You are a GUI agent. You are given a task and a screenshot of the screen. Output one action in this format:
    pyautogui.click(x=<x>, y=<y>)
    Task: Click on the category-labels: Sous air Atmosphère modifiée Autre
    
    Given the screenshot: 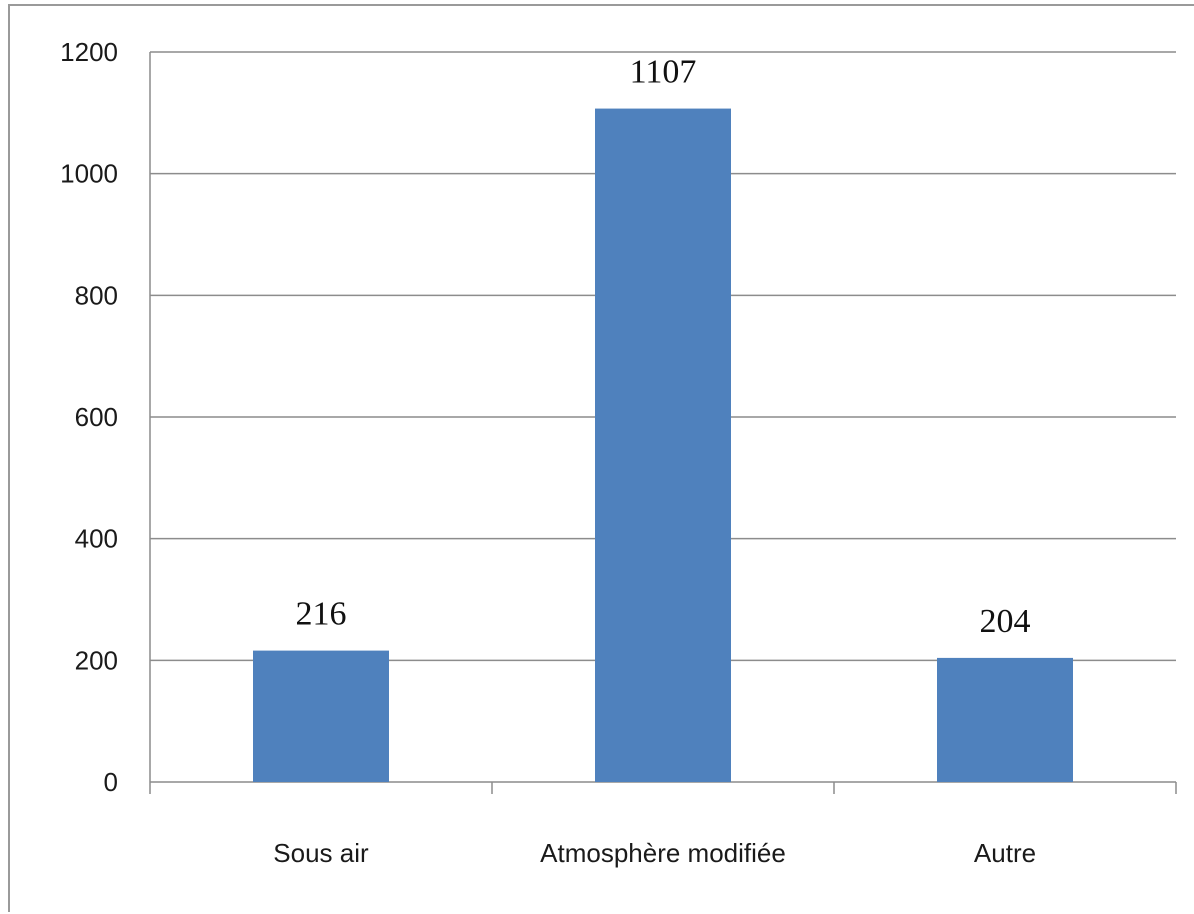 What is the action you would take?
    pyautogui.click(x=654, y=853)
    